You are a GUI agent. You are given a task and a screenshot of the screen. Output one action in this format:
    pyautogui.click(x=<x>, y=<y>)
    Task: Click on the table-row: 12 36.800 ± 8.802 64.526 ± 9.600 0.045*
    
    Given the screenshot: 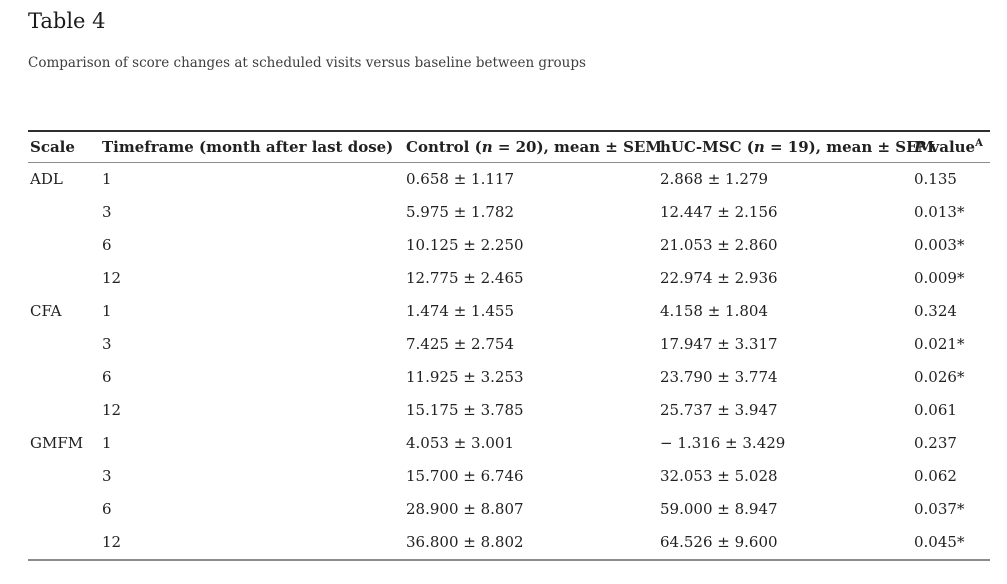 What is the action you would take?
    pyautogui.click(x=509, y=543)
    